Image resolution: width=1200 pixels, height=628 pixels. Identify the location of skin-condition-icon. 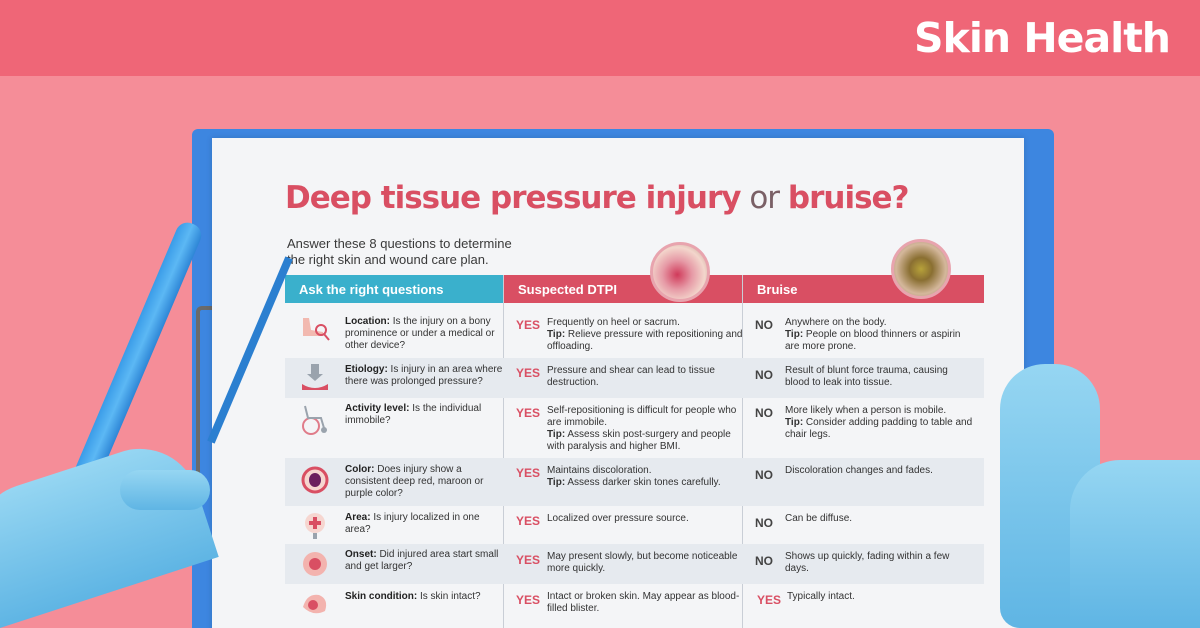
(315, 604).